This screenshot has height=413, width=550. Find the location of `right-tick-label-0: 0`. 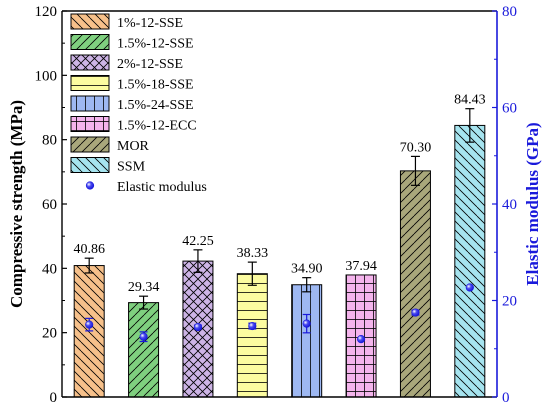

right-tick-label-0: 0 is located at coordinates (506, 398).